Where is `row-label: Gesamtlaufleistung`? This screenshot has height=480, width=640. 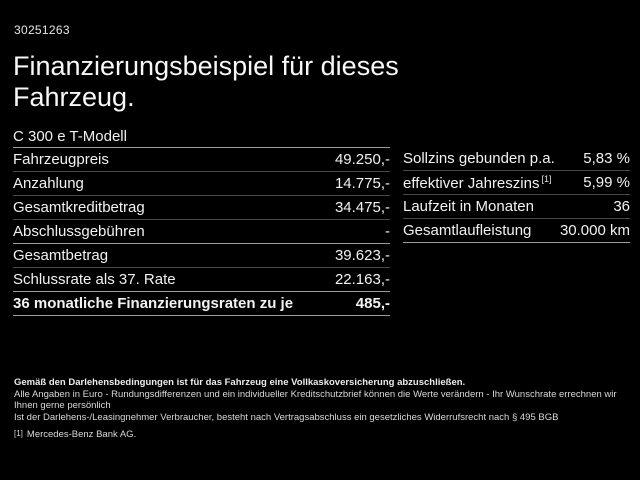
row-label: Gesamtlaufleistung is located at coordinates (467, 230).